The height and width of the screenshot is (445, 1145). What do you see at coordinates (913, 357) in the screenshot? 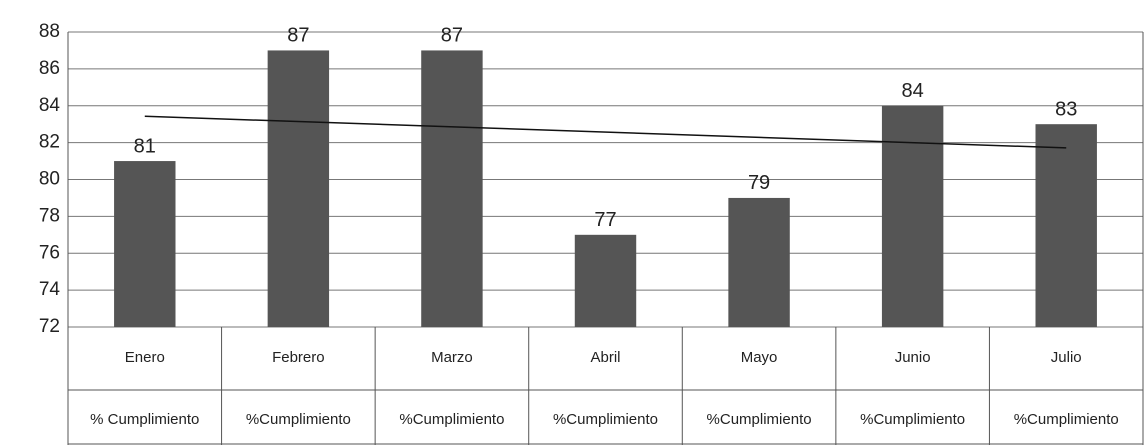
I see `x-tick-label: Junio` at bounding box center [913, 357].